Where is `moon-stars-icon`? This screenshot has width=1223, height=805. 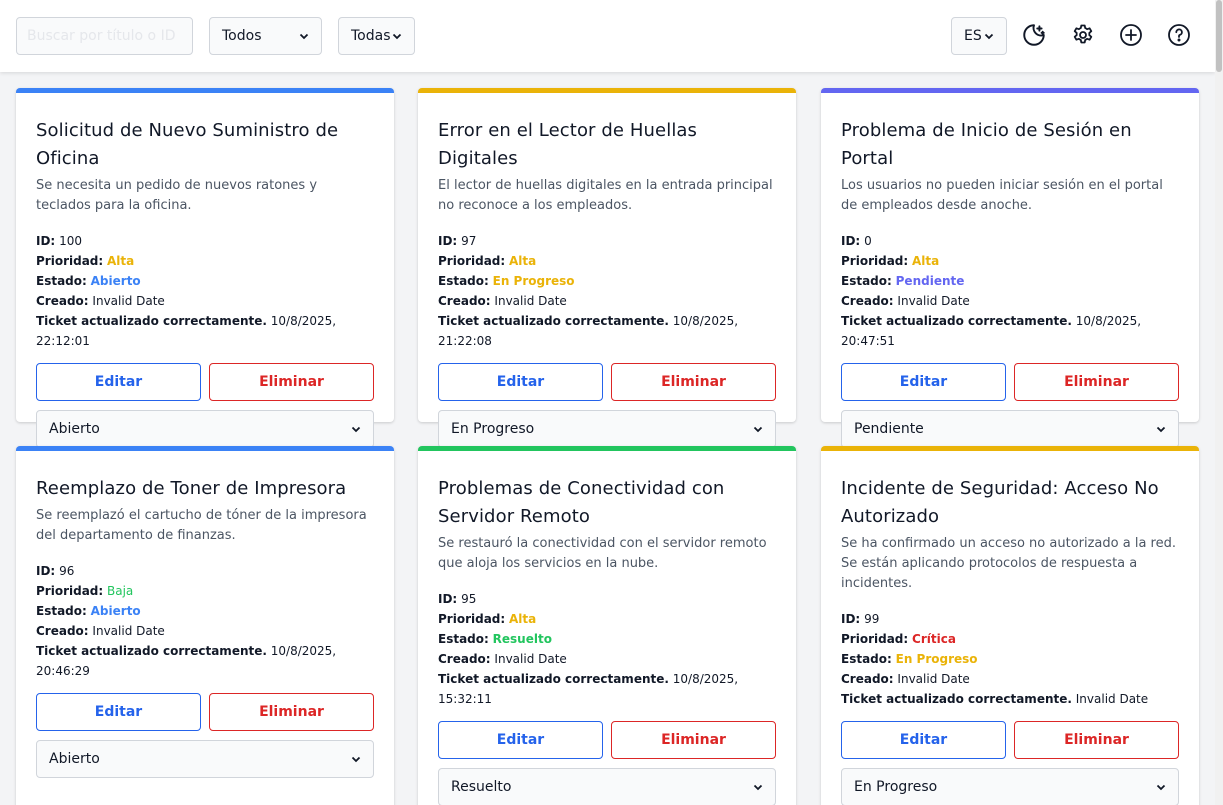
moon-stars-icon is located at coordinates (1034, 35).